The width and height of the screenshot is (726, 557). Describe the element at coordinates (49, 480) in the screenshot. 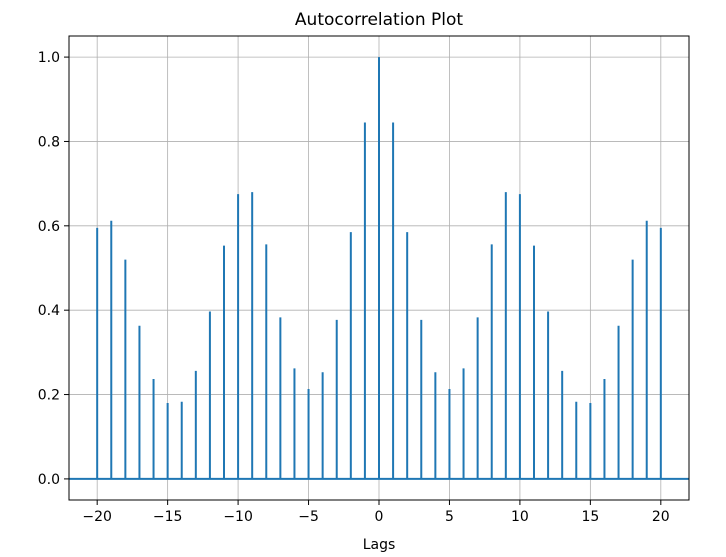

I see `y-tick-label: 0.0` at that location.